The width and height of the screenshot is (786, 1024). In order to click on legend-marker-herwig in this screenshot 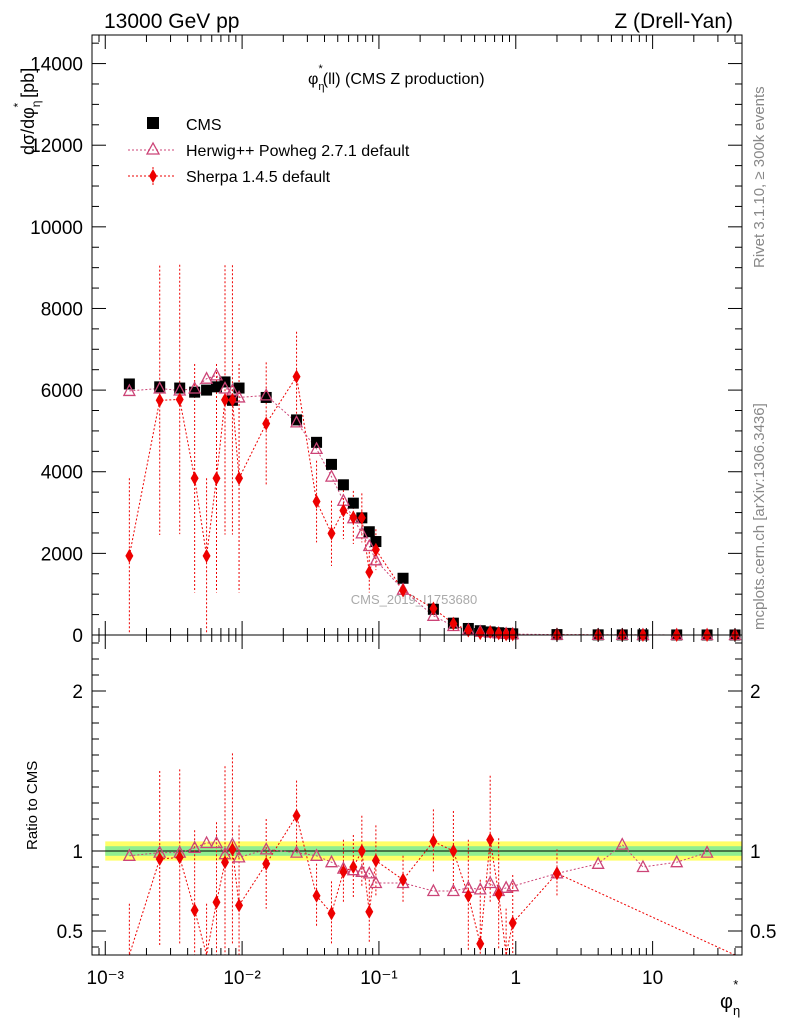, I will do `click(153, 148)`.